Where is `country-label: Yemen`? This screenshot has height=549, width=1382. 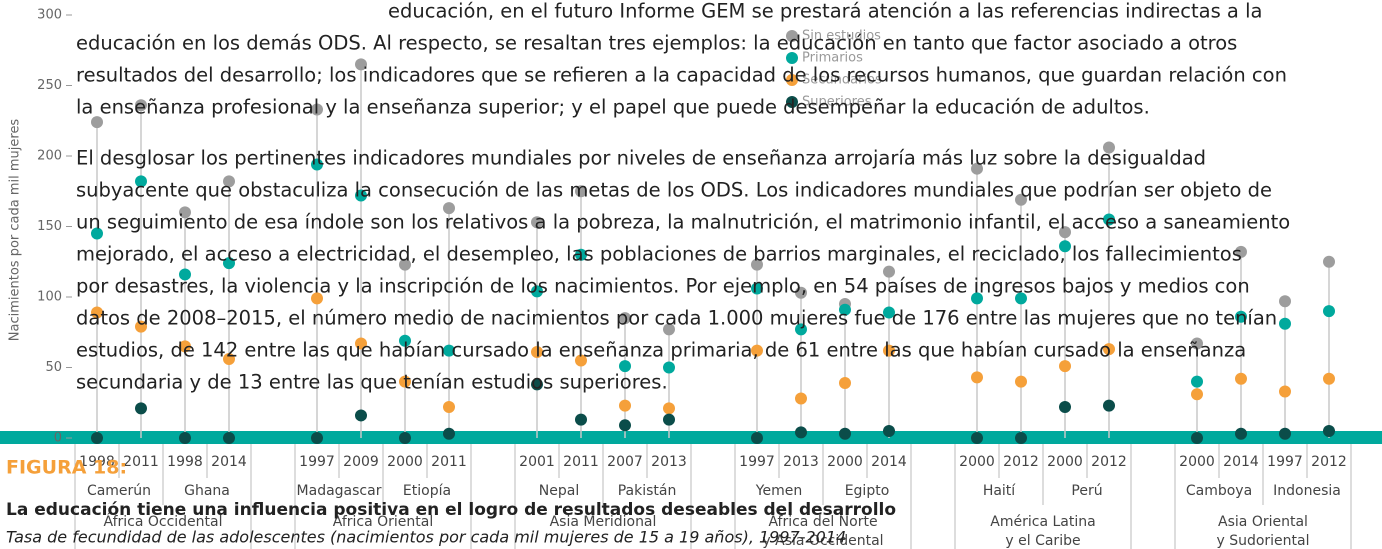
country-label: Yemen is located at coordinates (778, 491).